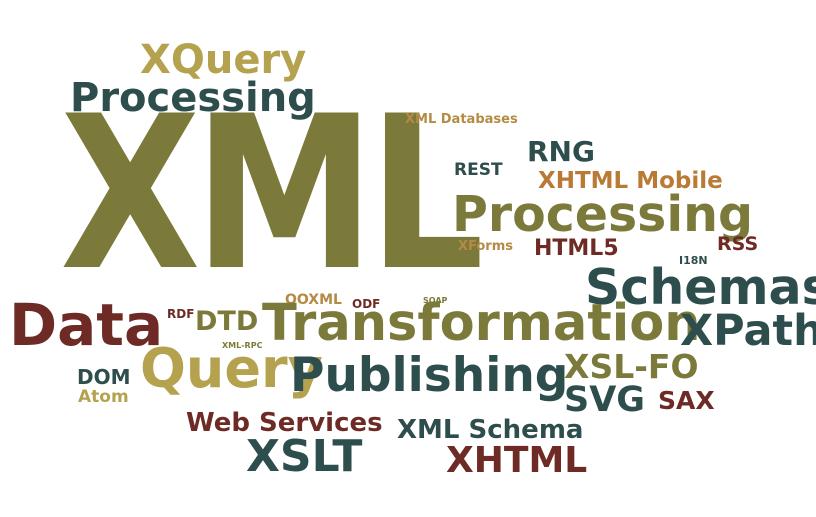 The image size is (816, 517). I want to click on word-xslt: XSLT, so click(304, 456).